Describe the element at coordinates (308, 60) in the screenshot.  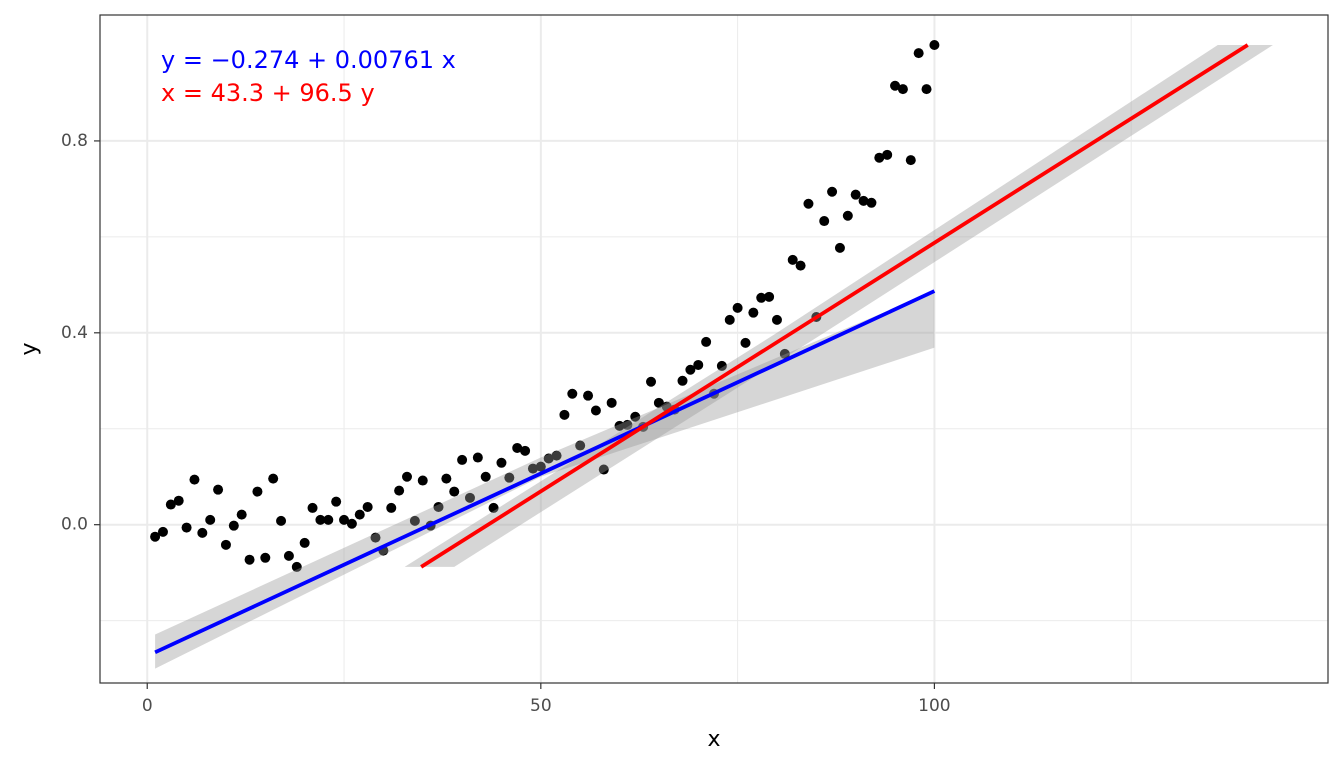
I see `equation-label: y = −0.274 + 0.00761 x` at that location.